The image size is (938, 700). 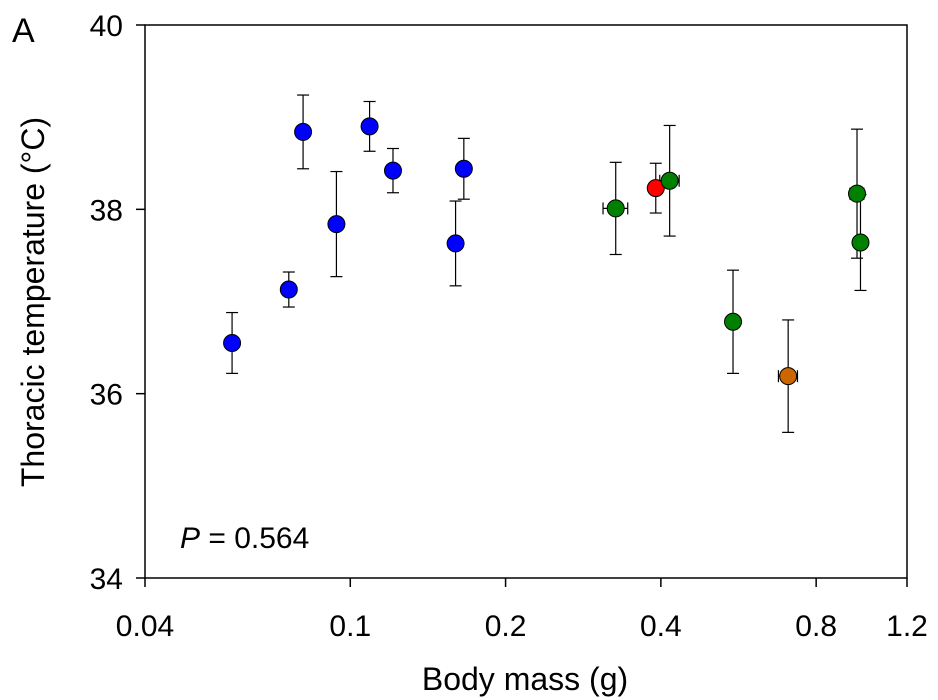 What do you see at coordinates (106, 579) in the screenshot?
I see `y-tick-label-0: 34` at bounding box center [106, 579].